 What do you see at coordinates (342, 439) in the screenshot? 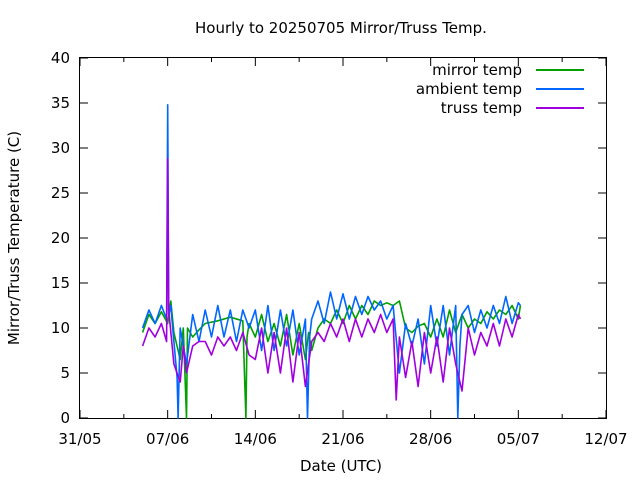
I see `x-tick-label-3: 21/06` at bounding box center [342, 439].